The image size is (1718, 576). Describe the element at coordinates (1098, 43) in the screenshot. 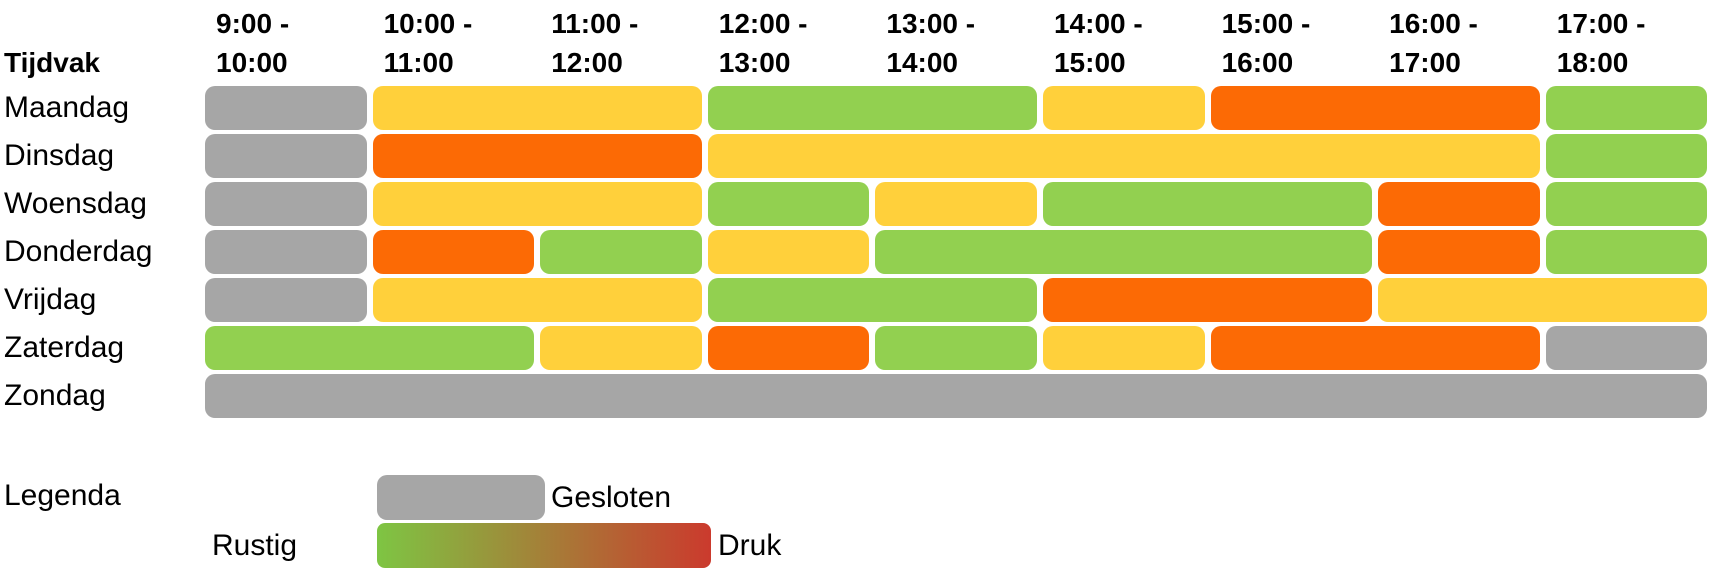

I see `column-header: 14:00 -15:00` at that location.